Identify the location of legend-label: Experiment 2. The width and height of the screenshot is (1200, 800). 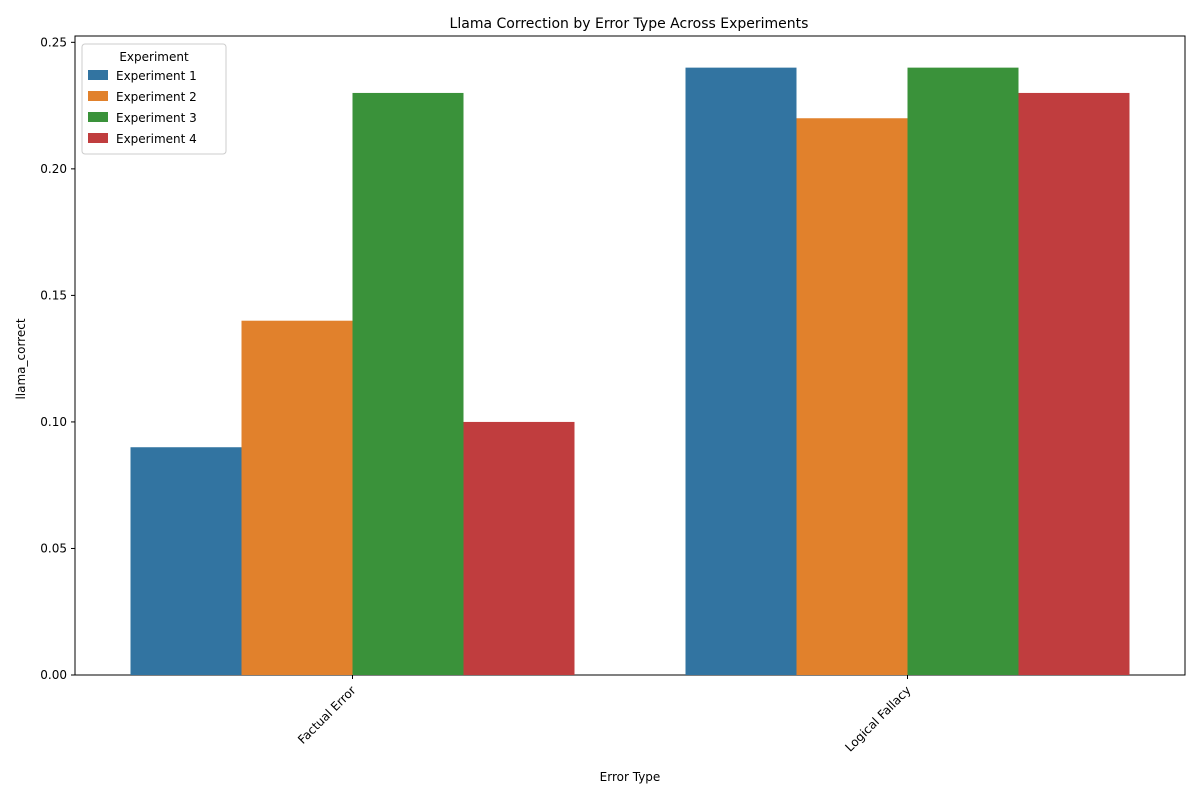
(156, 97).